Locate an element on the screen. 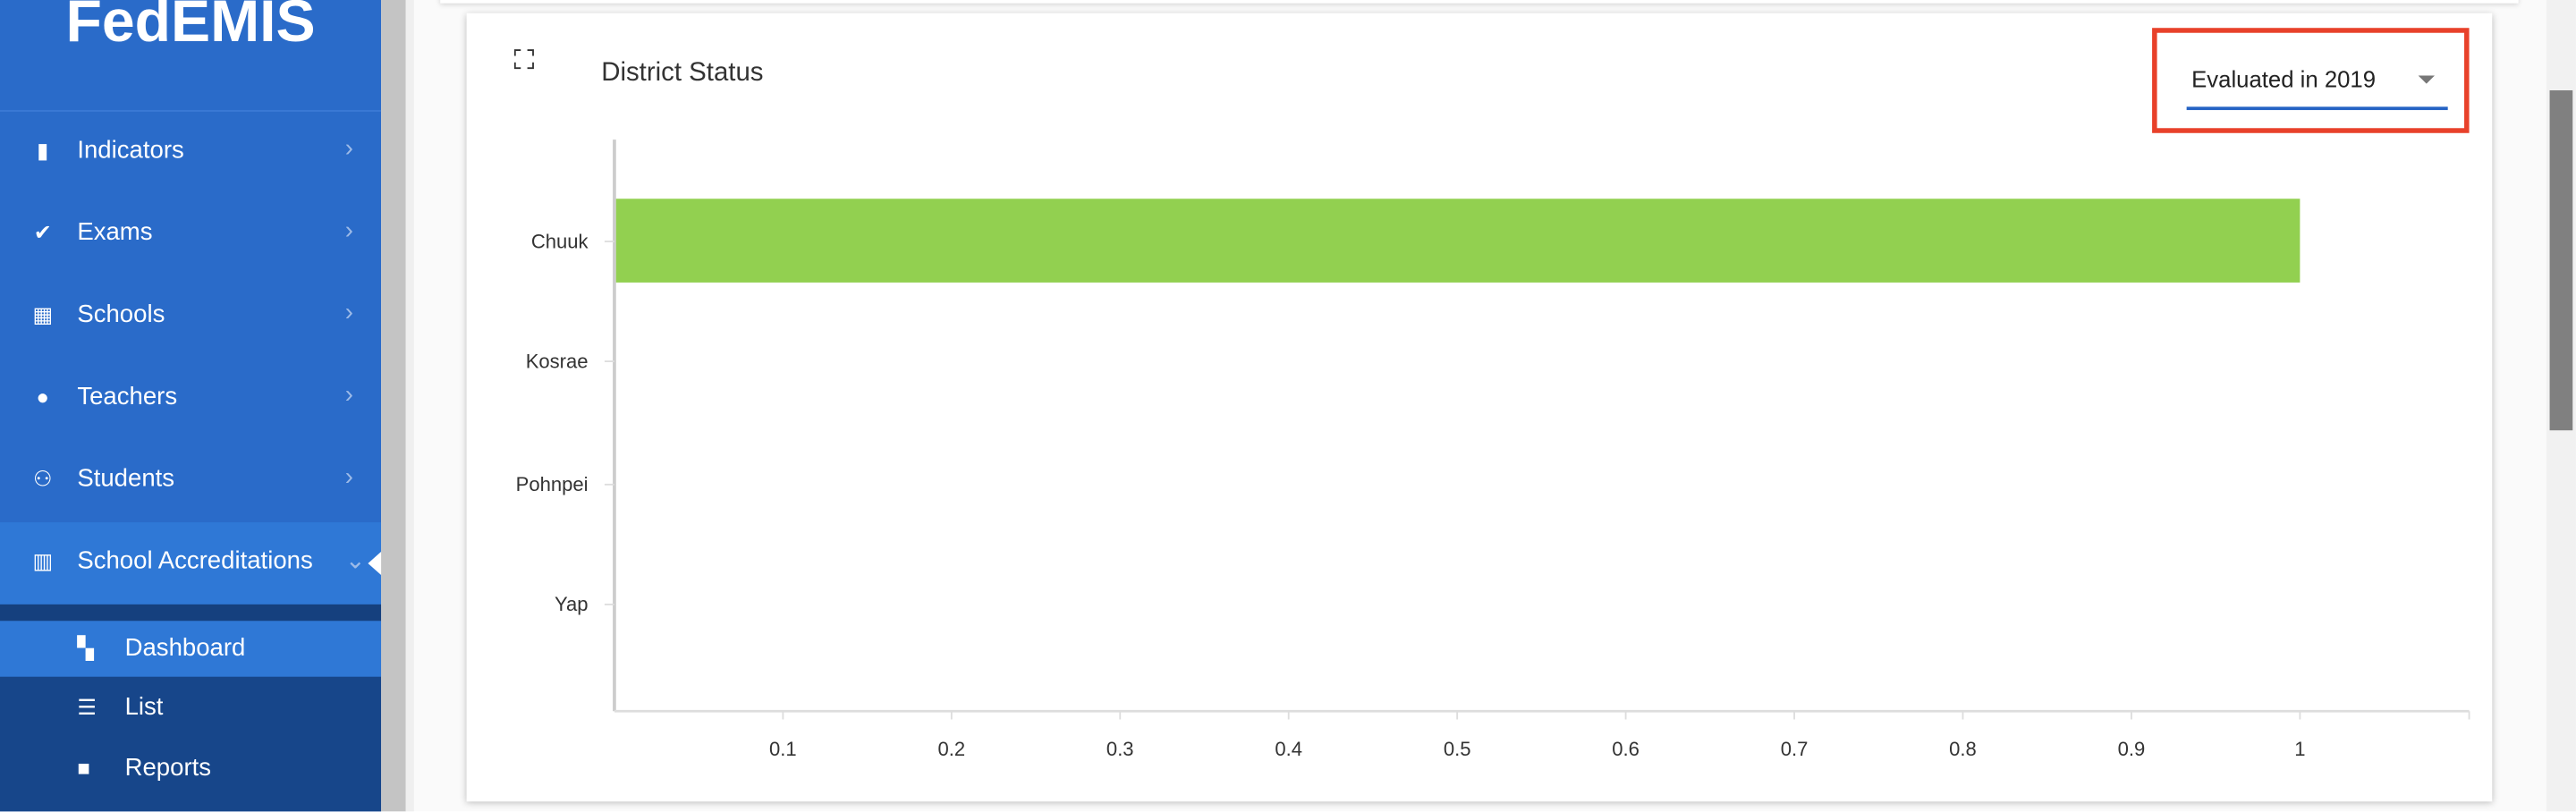 The height and width of the screenshot is (812, 2576). x-tick-label: 0.7 is located at coordinates (1795, 749).